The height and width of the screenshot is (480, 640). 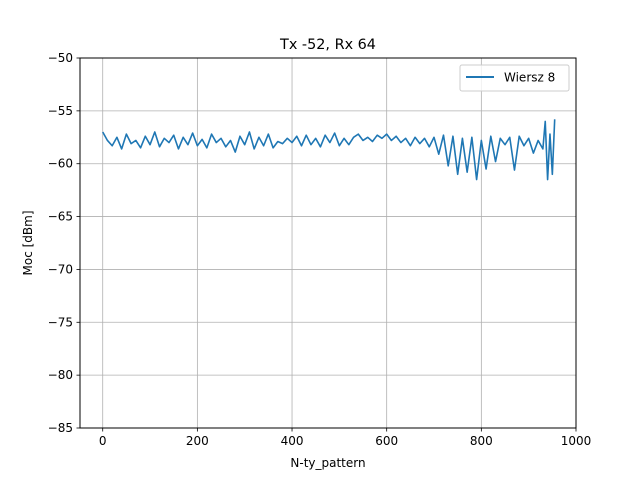 What do you see at coordinates (60, 269) in the screenshot?
I see `y-tick-label: −70` at bounding box center [60, 269].